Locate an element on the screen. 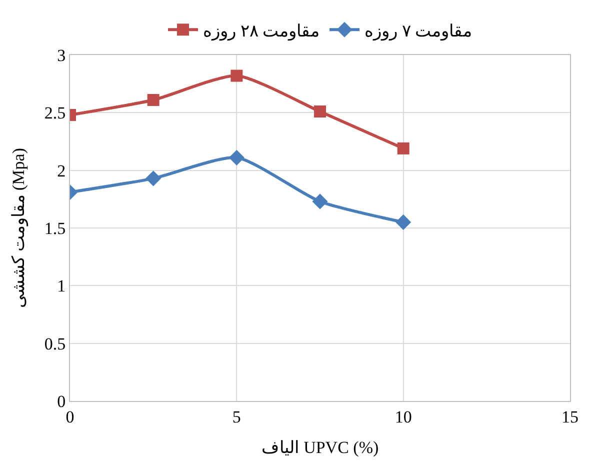  y-tick-label: 2.5 is located at coordinates (55, 113).